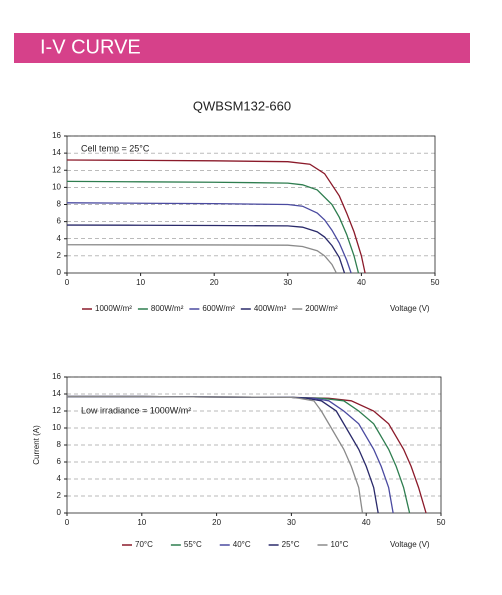 Image resolution: width=502 pixels, height=595 pixels. What do you see at coordinates (270, 308) in the screenshot?
I see `legend-label: 400W/m²` at bounding box center [270, 308].